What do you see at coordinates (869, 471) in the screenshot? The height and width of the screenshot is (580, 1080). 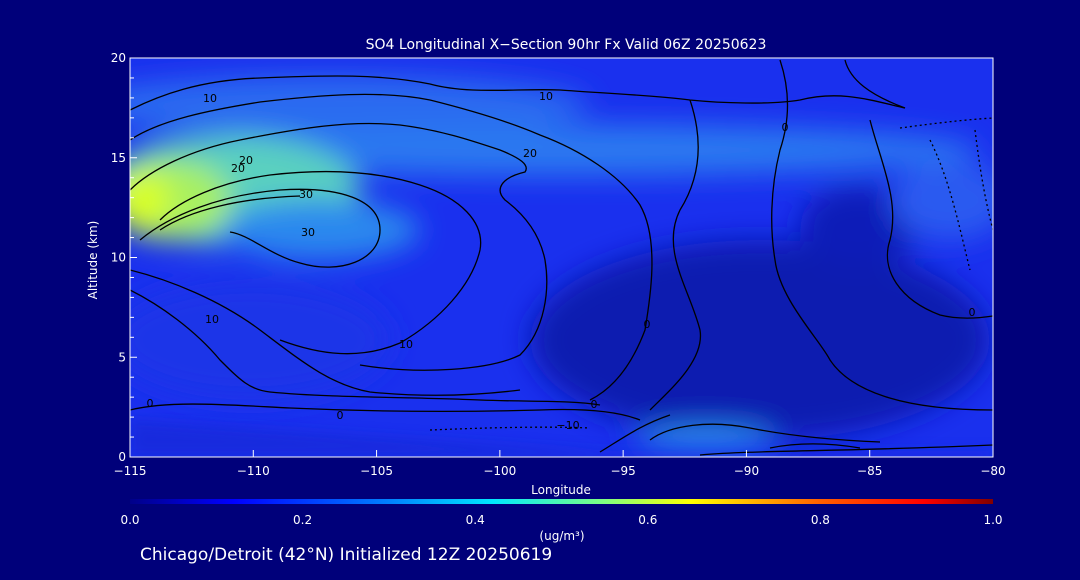 I see `x-tick-label: −85` at bounding box center [869, 471].